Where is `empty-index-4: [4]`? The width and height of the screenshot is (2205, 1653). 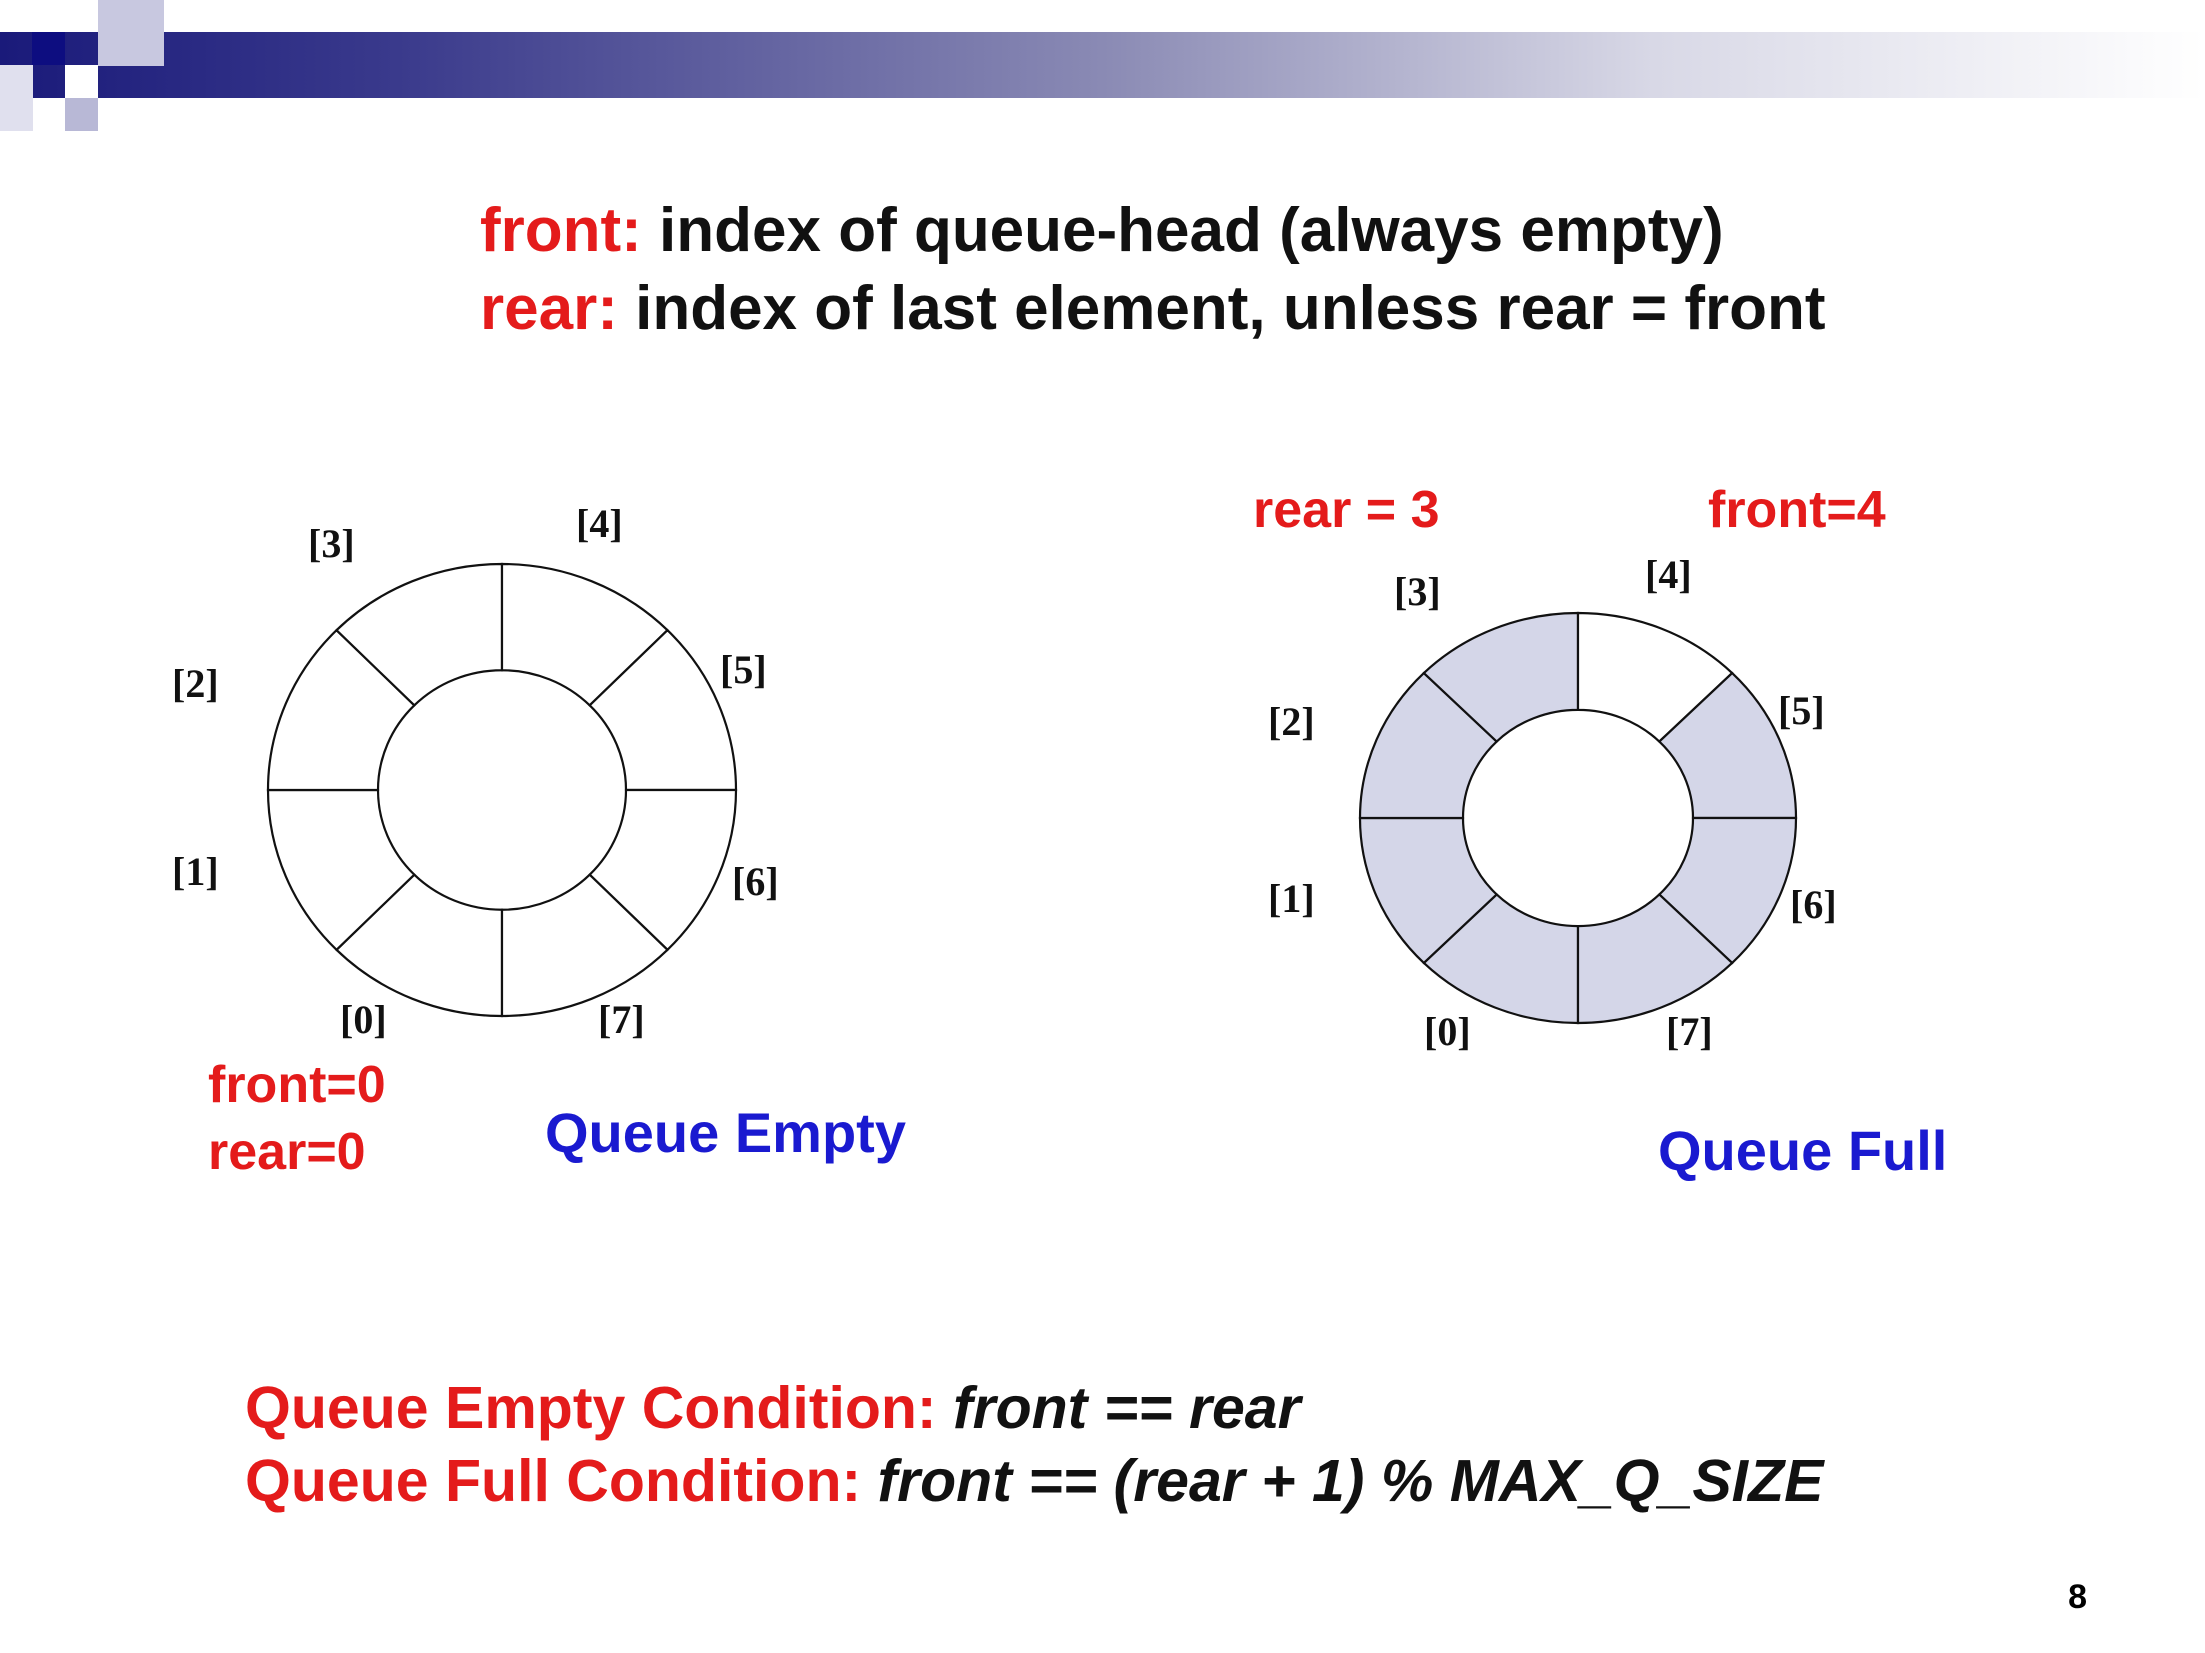 empty-index-4: [4] is located at coordinates (599, 523).